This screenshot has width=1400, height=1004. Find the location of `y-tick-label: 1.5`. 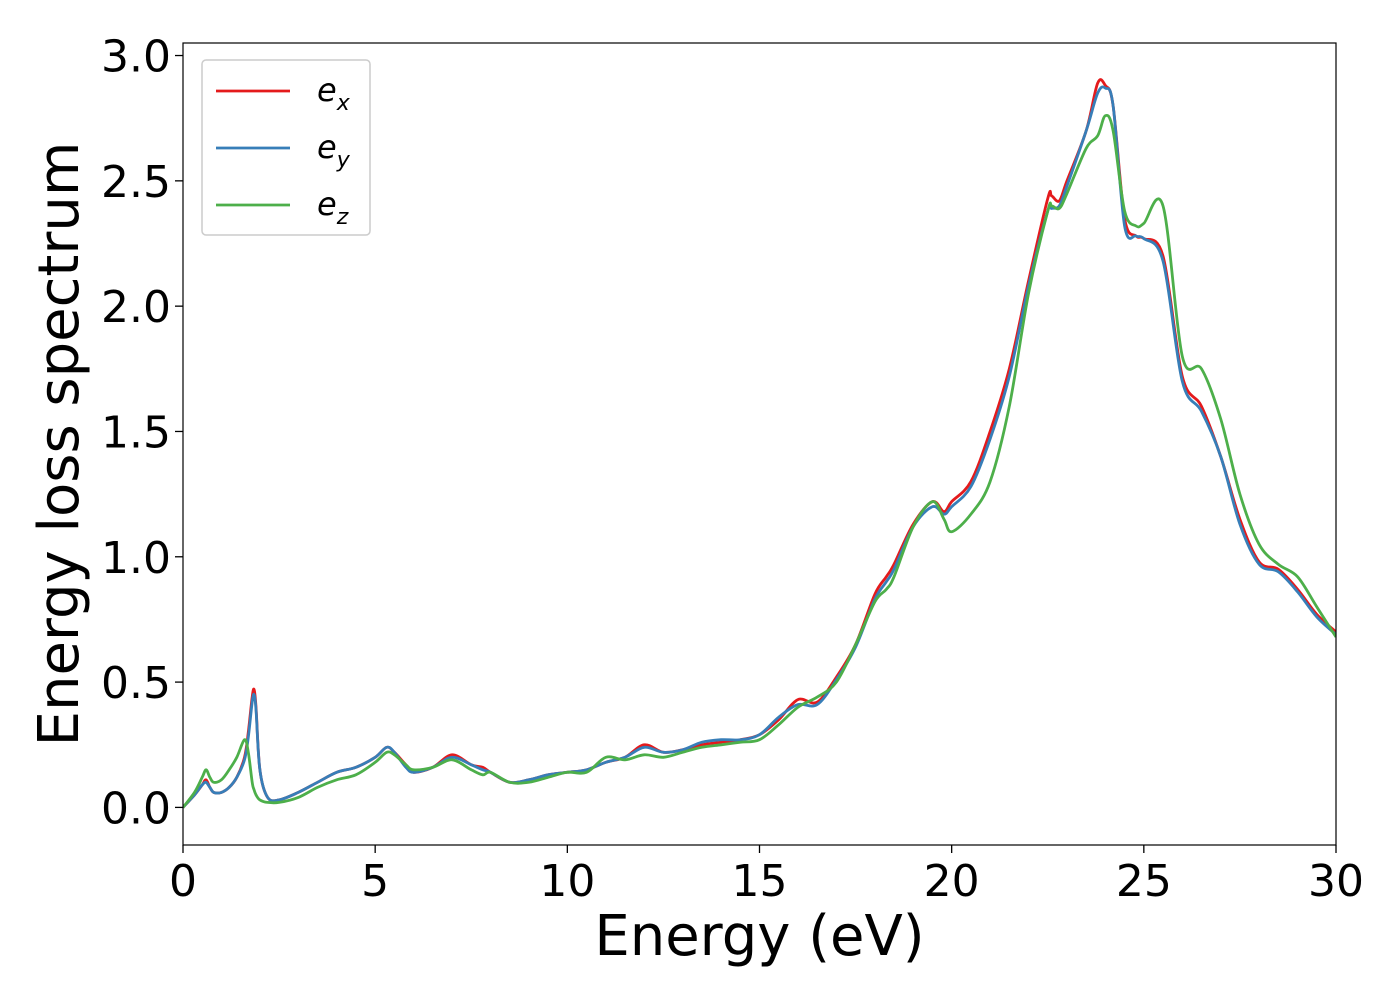

y-tick-label: 1.5 is located at coordinates (136, 432).